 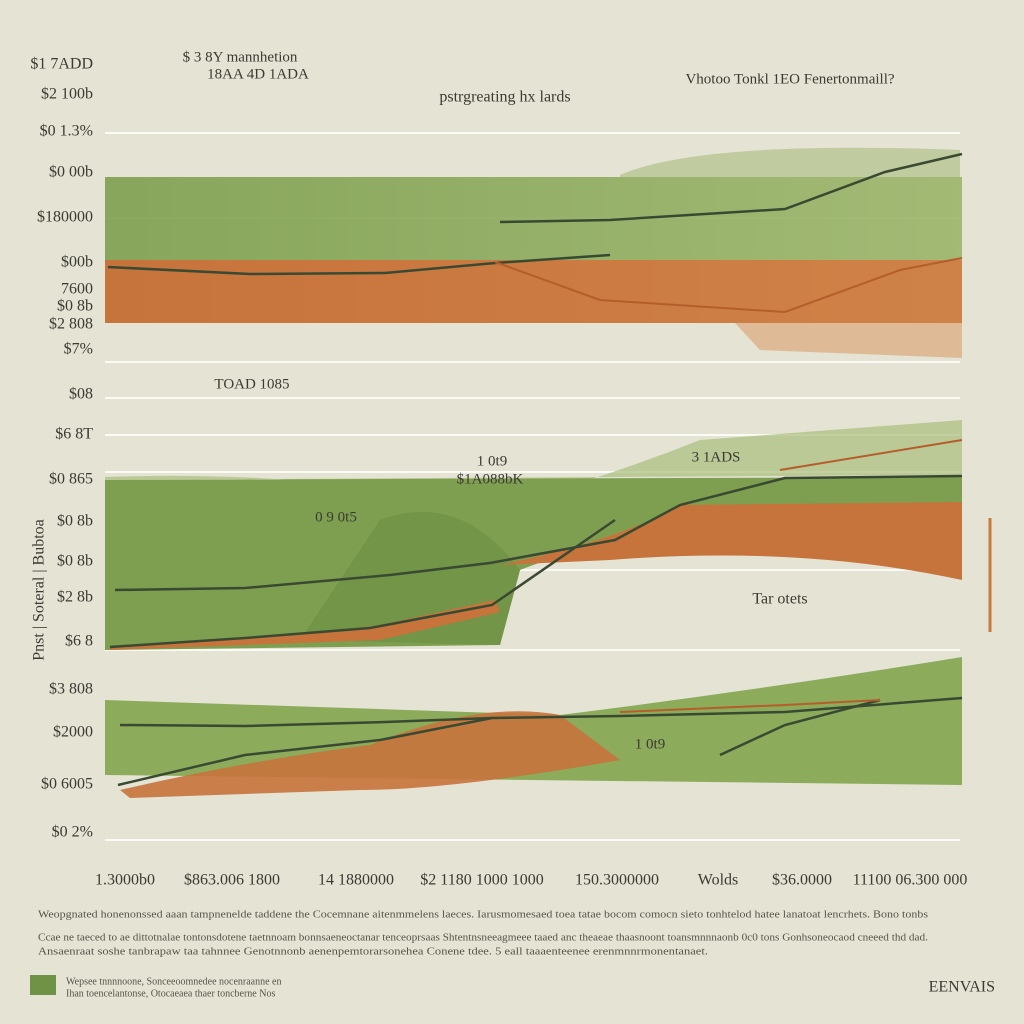 What do you see at coordinates (534, 727) in the screenshot?
I see `panel-bottom` at bounding box center [534, 727].